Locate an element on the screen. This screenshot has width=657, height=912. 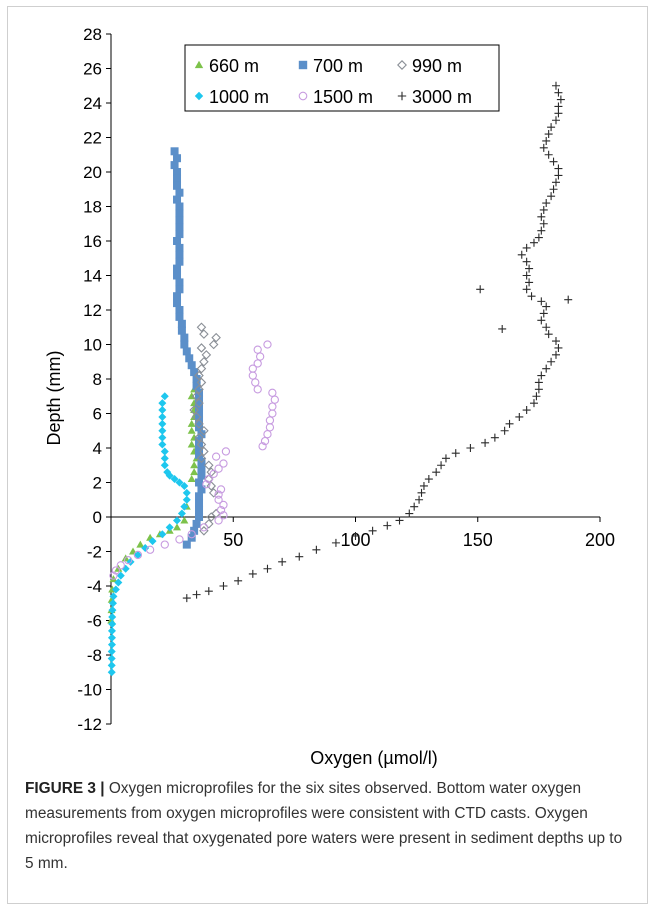
legend-label: 1500 m is located at coordinates (343, 97).